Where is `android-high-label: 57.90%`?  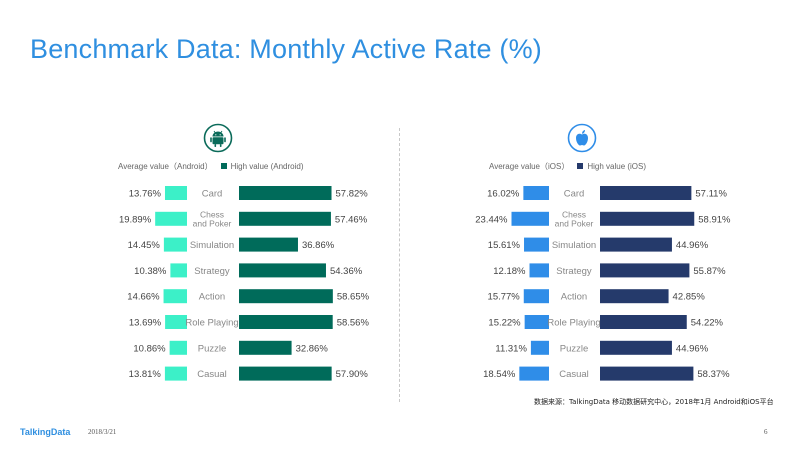 android-high-label: 57.90% is located at coordinates (352, 374).